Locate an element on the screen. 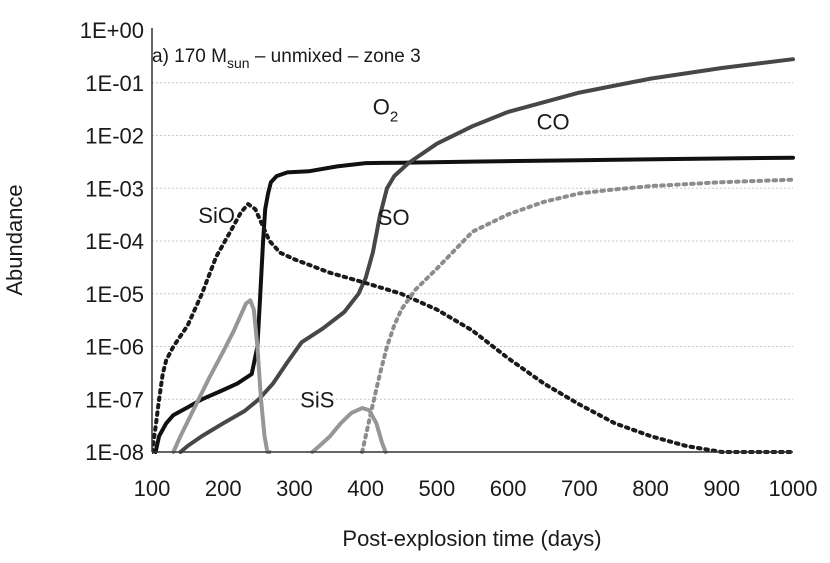 This screenshot has width=830, height=563. x-tick-label: 300 is located at coordinates (294, 488).